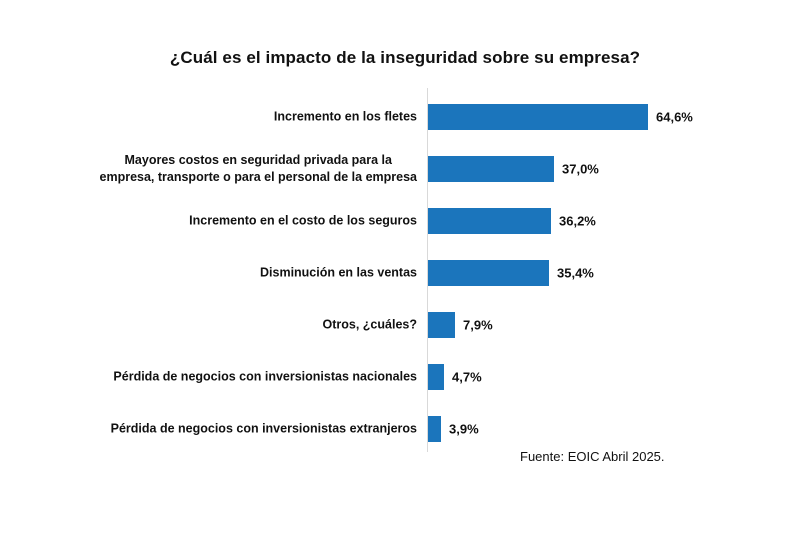  What do you see at coordinates (427, 270) in the screenshot?
I see `y-axis-line` at bounding box center [427, 270].